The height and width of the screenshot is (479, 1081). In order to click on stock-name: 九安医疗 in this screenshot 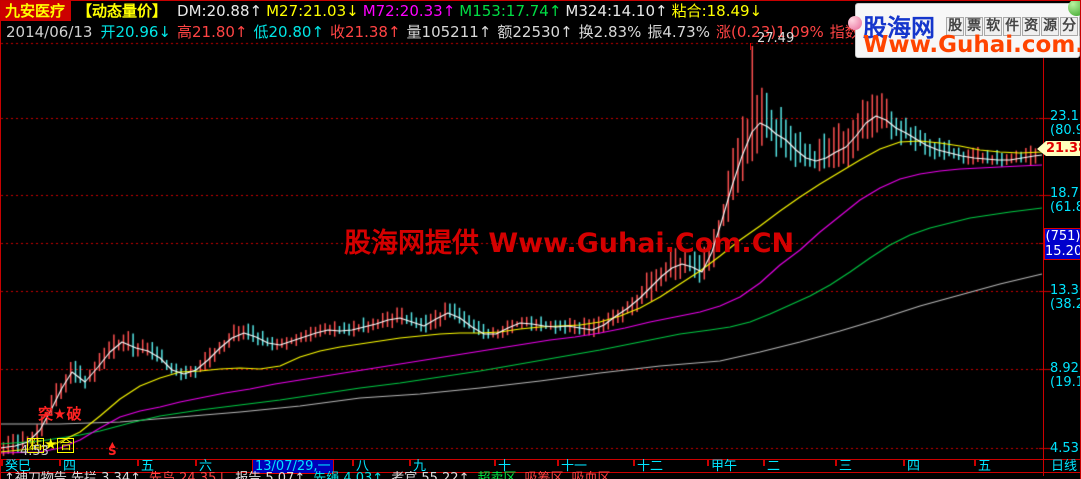, I will do `click(36, 11)`.